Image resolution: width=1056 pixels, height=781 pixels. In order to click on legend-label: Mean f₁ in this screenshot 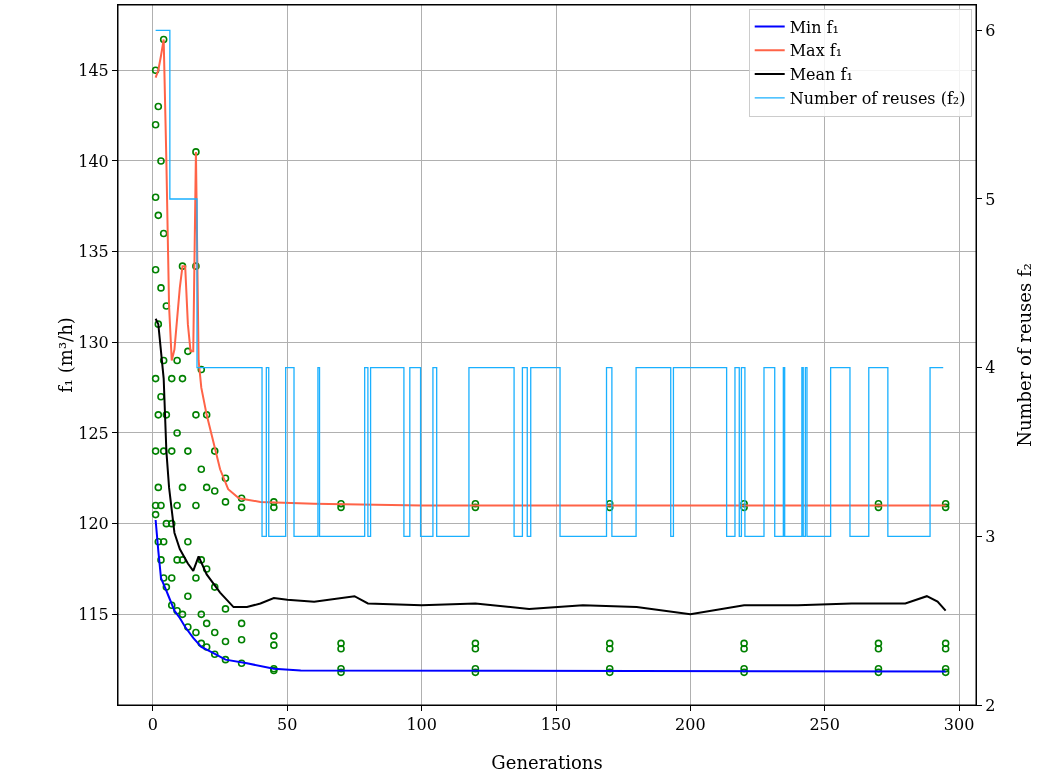, I will do `click(821, 75)`.